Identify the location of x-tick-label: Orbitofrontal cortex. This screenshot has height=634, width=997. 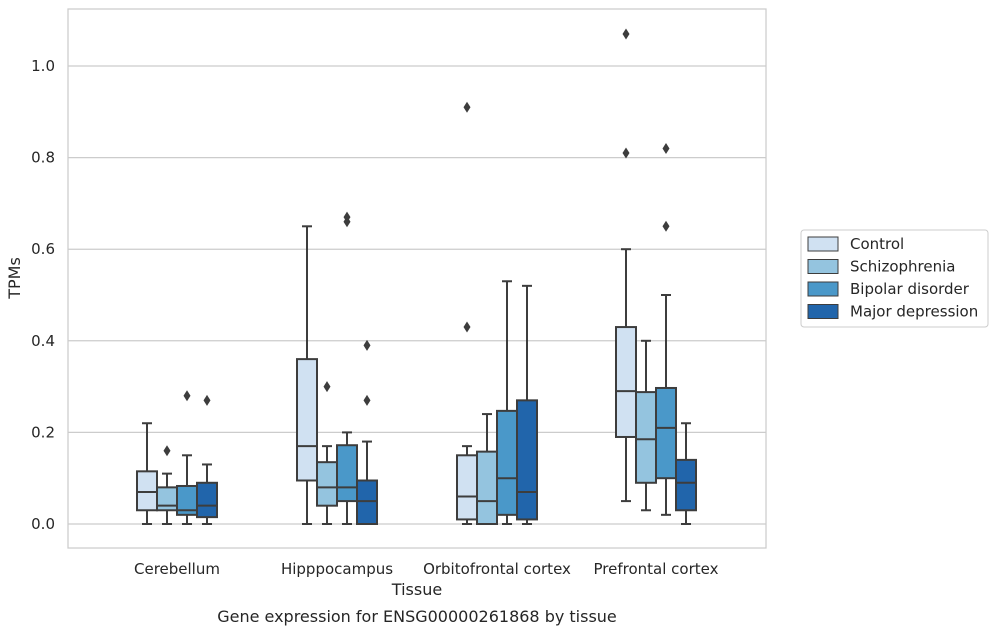
(497, 569).